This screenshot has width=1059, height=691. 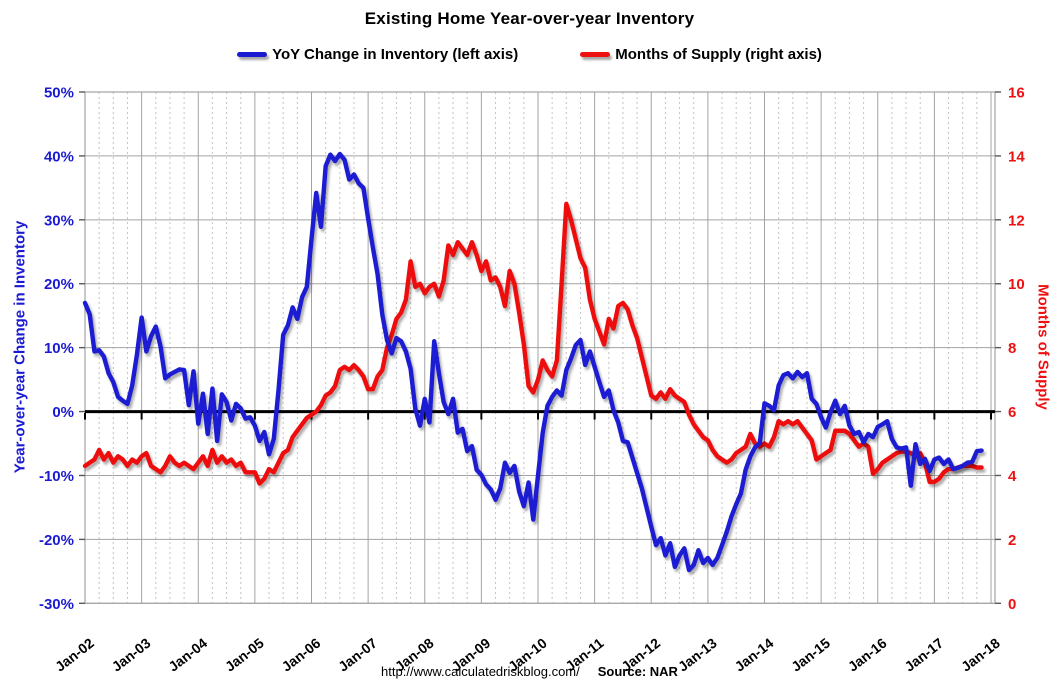 I want to click on right-tick-label: 16, so click(x=1016, y=93).